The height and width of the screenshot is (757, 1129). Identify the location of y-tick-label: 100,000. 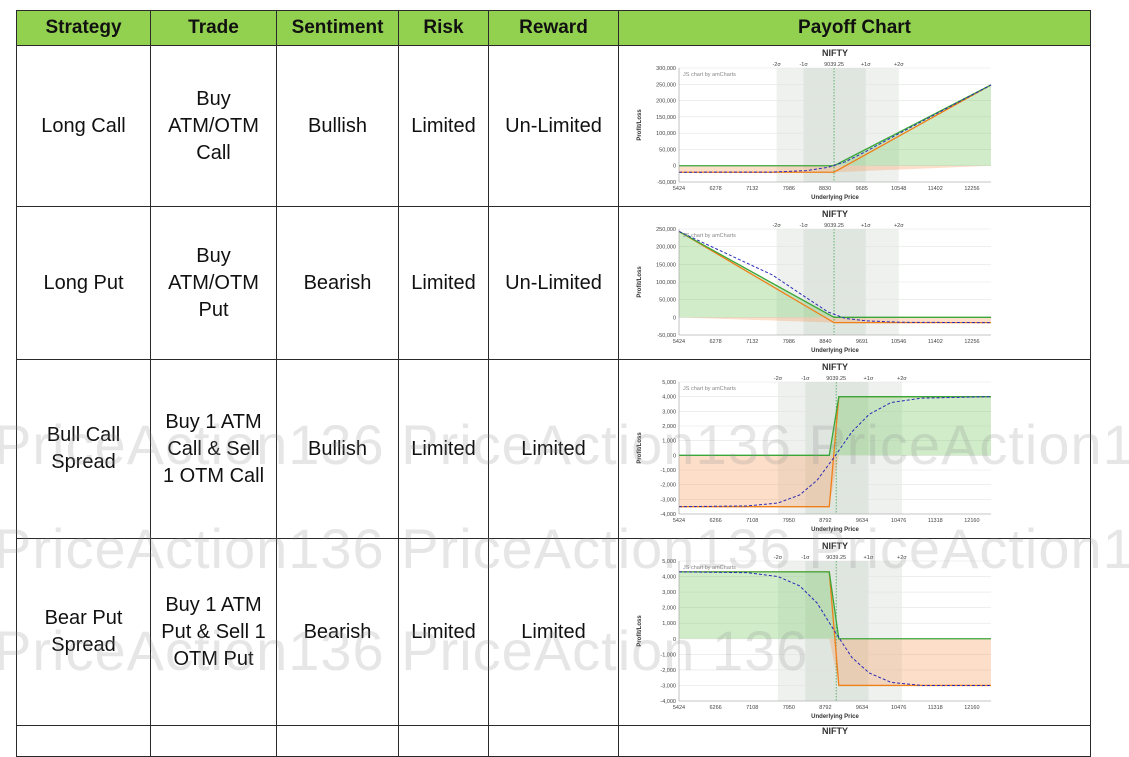
(666, 134).